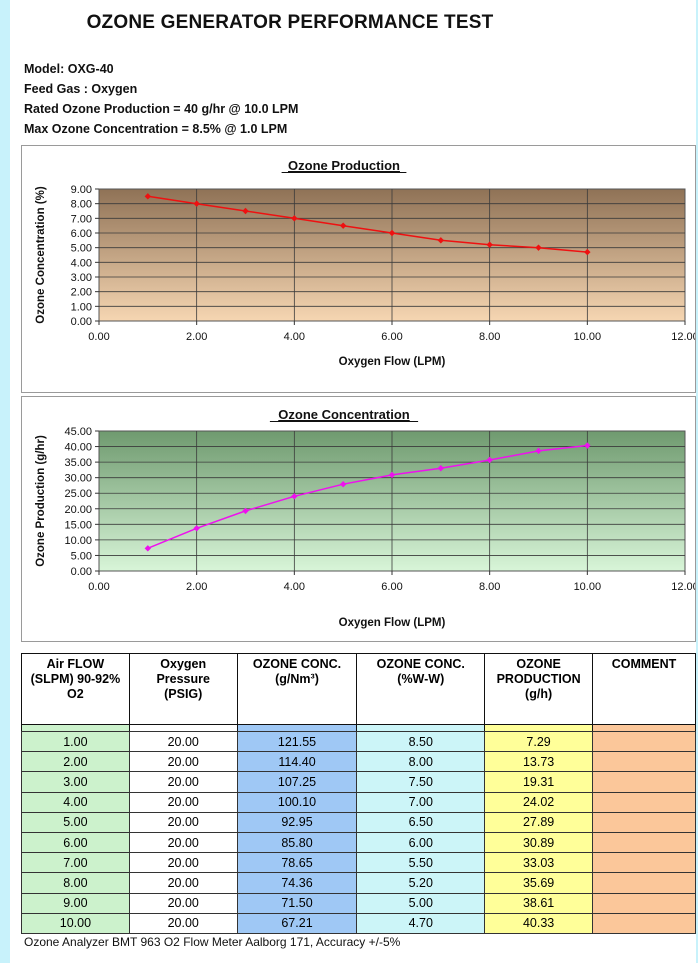 The width and height of the screenshot is (698, 963). What do you see at coordinates (539, 883) in the screenshot?
I see `table-cell: 35.69` at bounding box center [539, 883].